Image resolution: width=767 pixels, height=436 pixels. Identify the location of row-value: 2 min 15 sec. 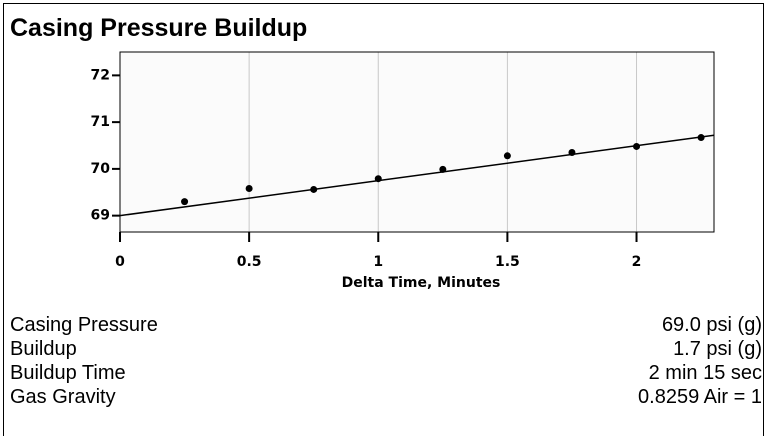
(705, 373).